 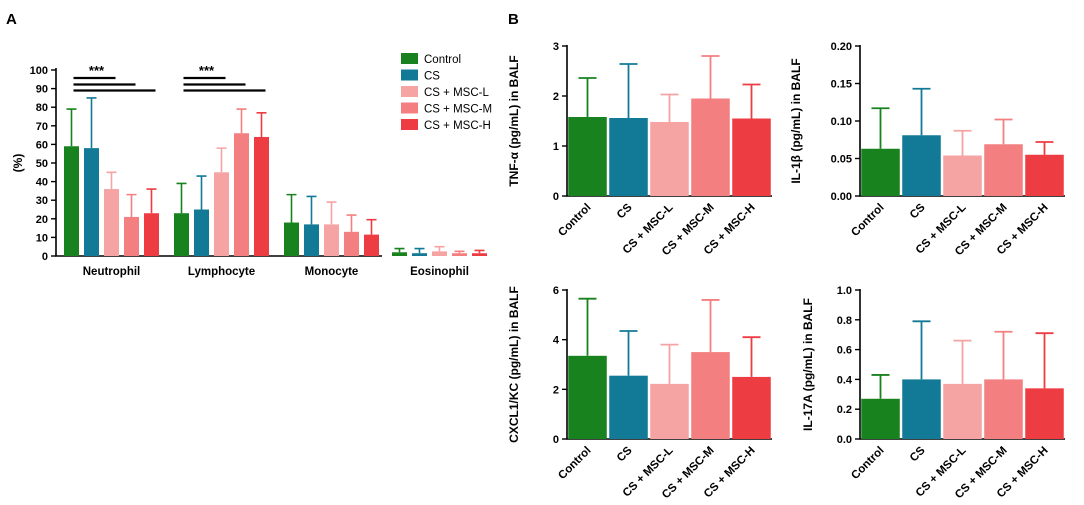 I want to click on bar-monocyte-cs, so click(x=311, y=240).